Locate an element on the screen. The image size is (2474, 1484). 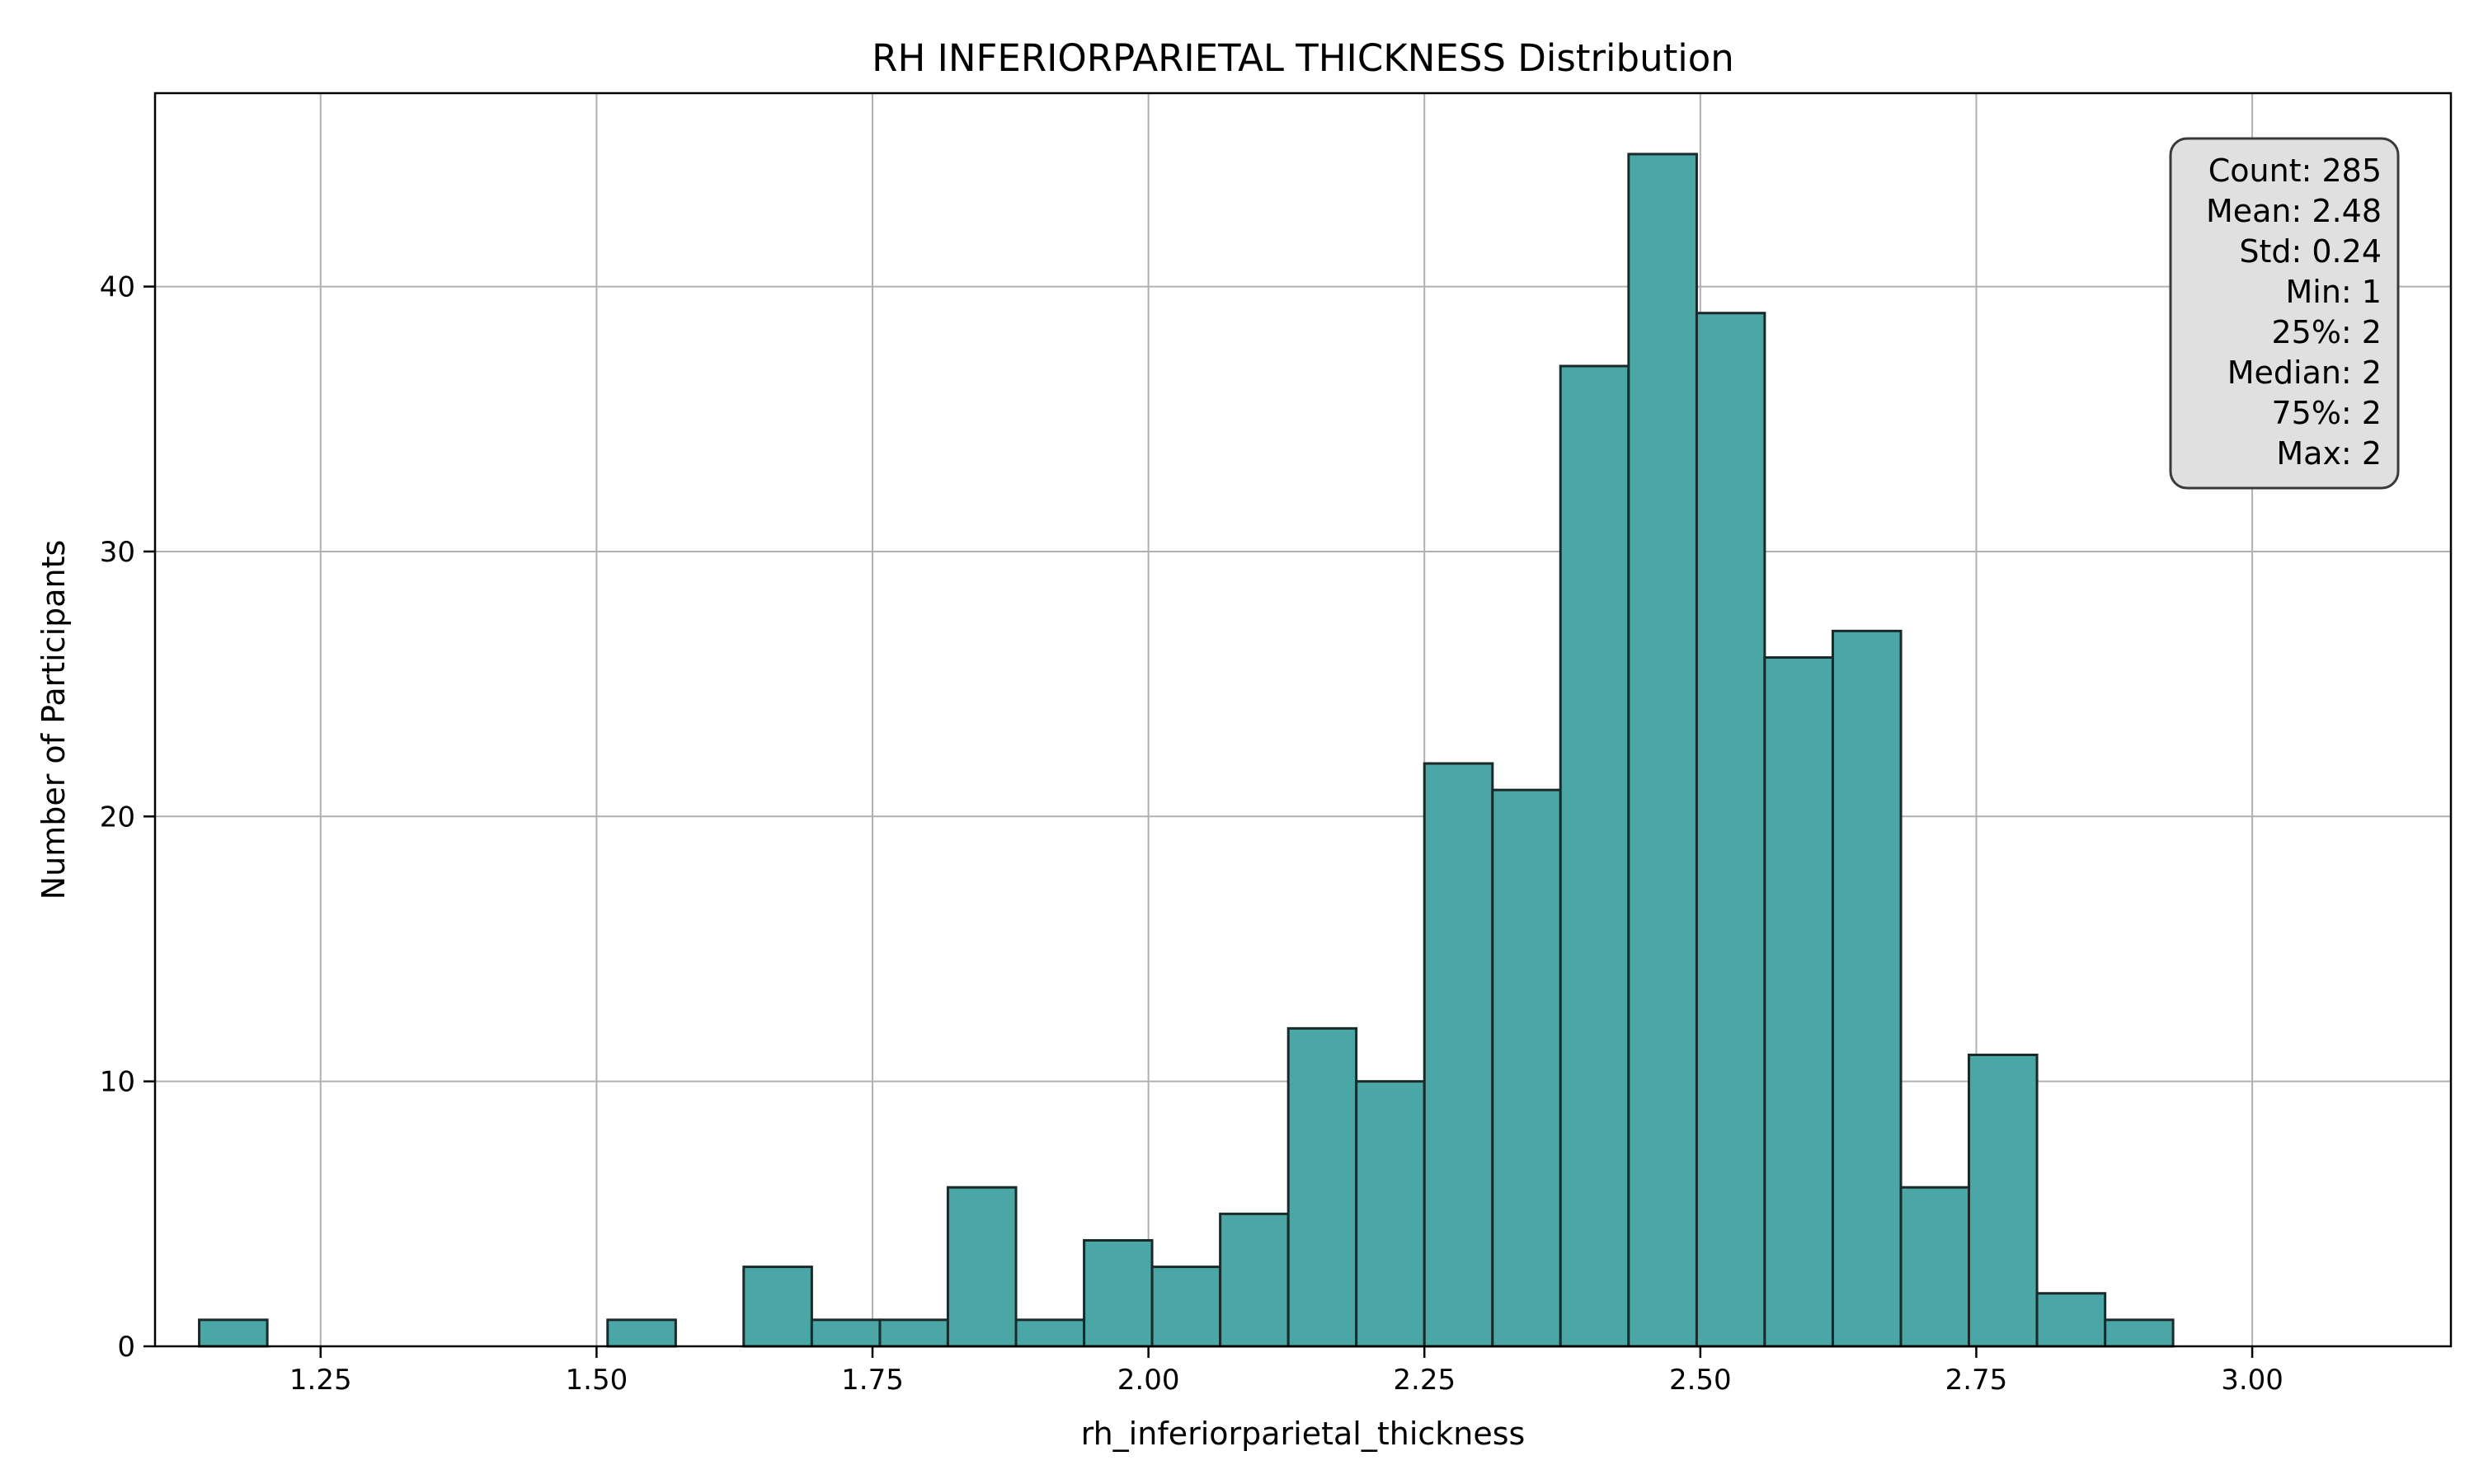
y-tick-label: 30 is located at coordinates (117, 552).